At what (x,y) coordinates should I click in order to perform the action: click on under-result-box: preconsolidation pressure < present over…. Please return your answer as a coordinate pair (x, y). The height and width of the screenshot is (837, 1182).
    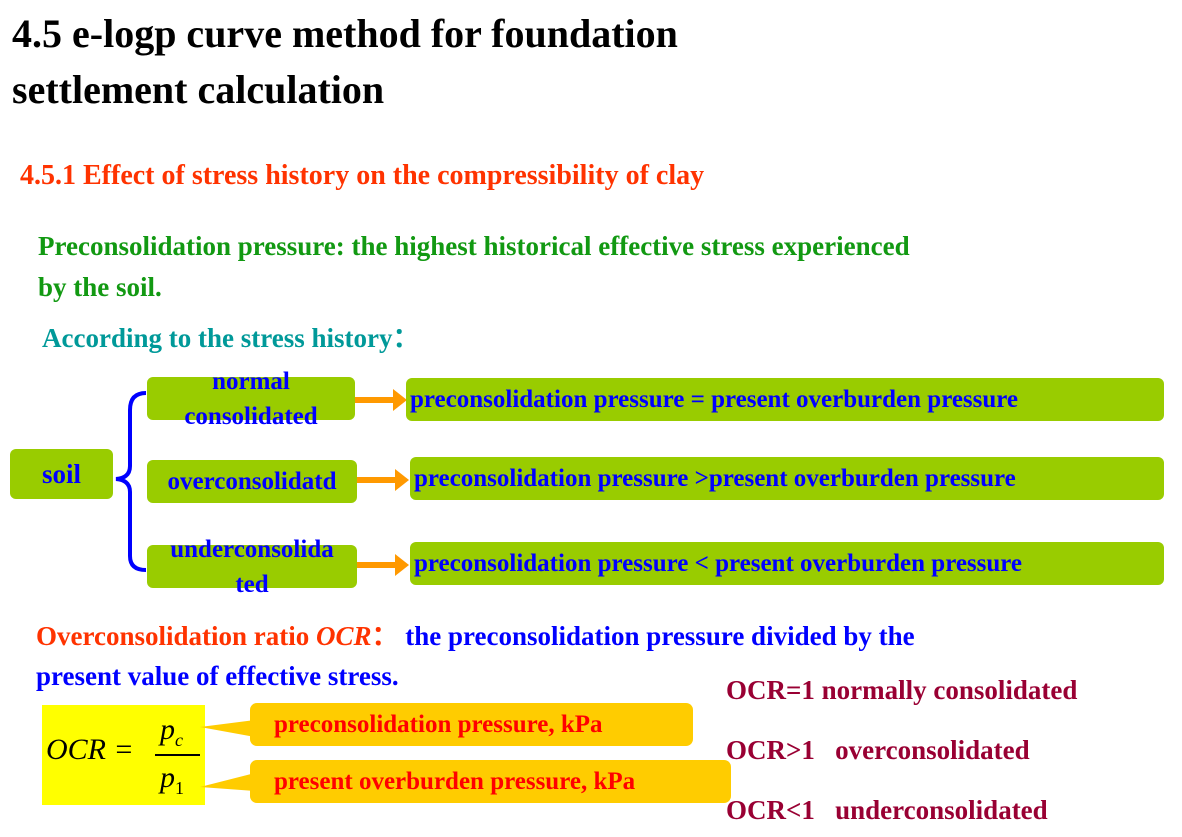
    Looking at the image, I should click on (787, 563).